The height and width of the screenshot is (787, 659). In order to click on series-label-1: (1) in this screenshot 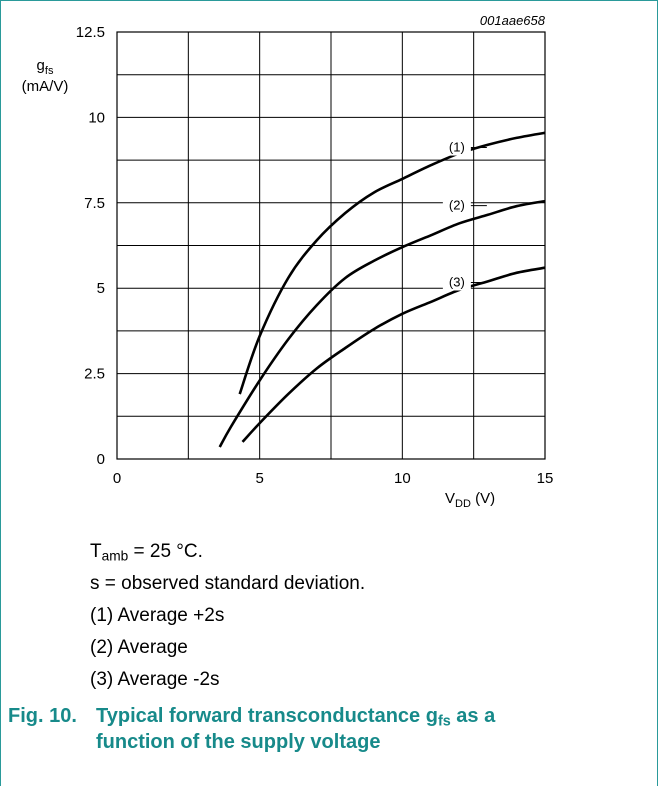, I will do `click(457, 147)`.